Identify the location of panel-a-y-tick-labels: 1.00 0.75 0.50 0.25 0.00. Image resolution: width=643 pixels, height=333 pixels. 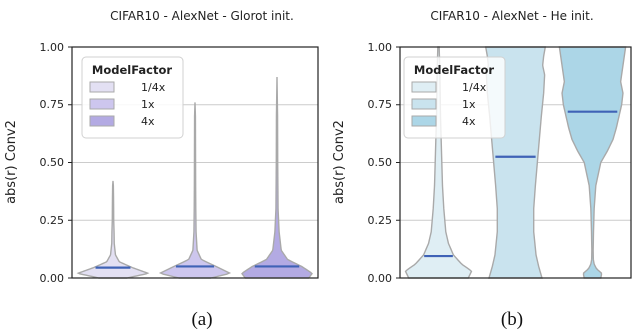
(52, 163).